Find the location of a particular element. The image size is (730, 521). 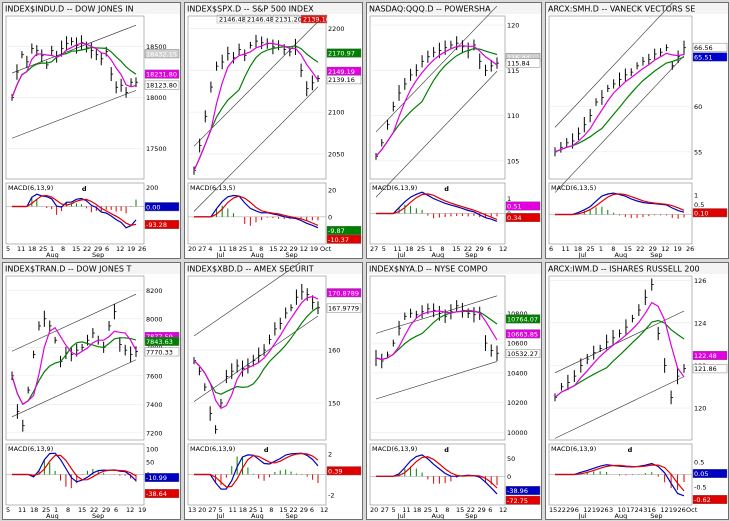

macd-label: MACD(6,13,5) is located at coordinates (573, 188).